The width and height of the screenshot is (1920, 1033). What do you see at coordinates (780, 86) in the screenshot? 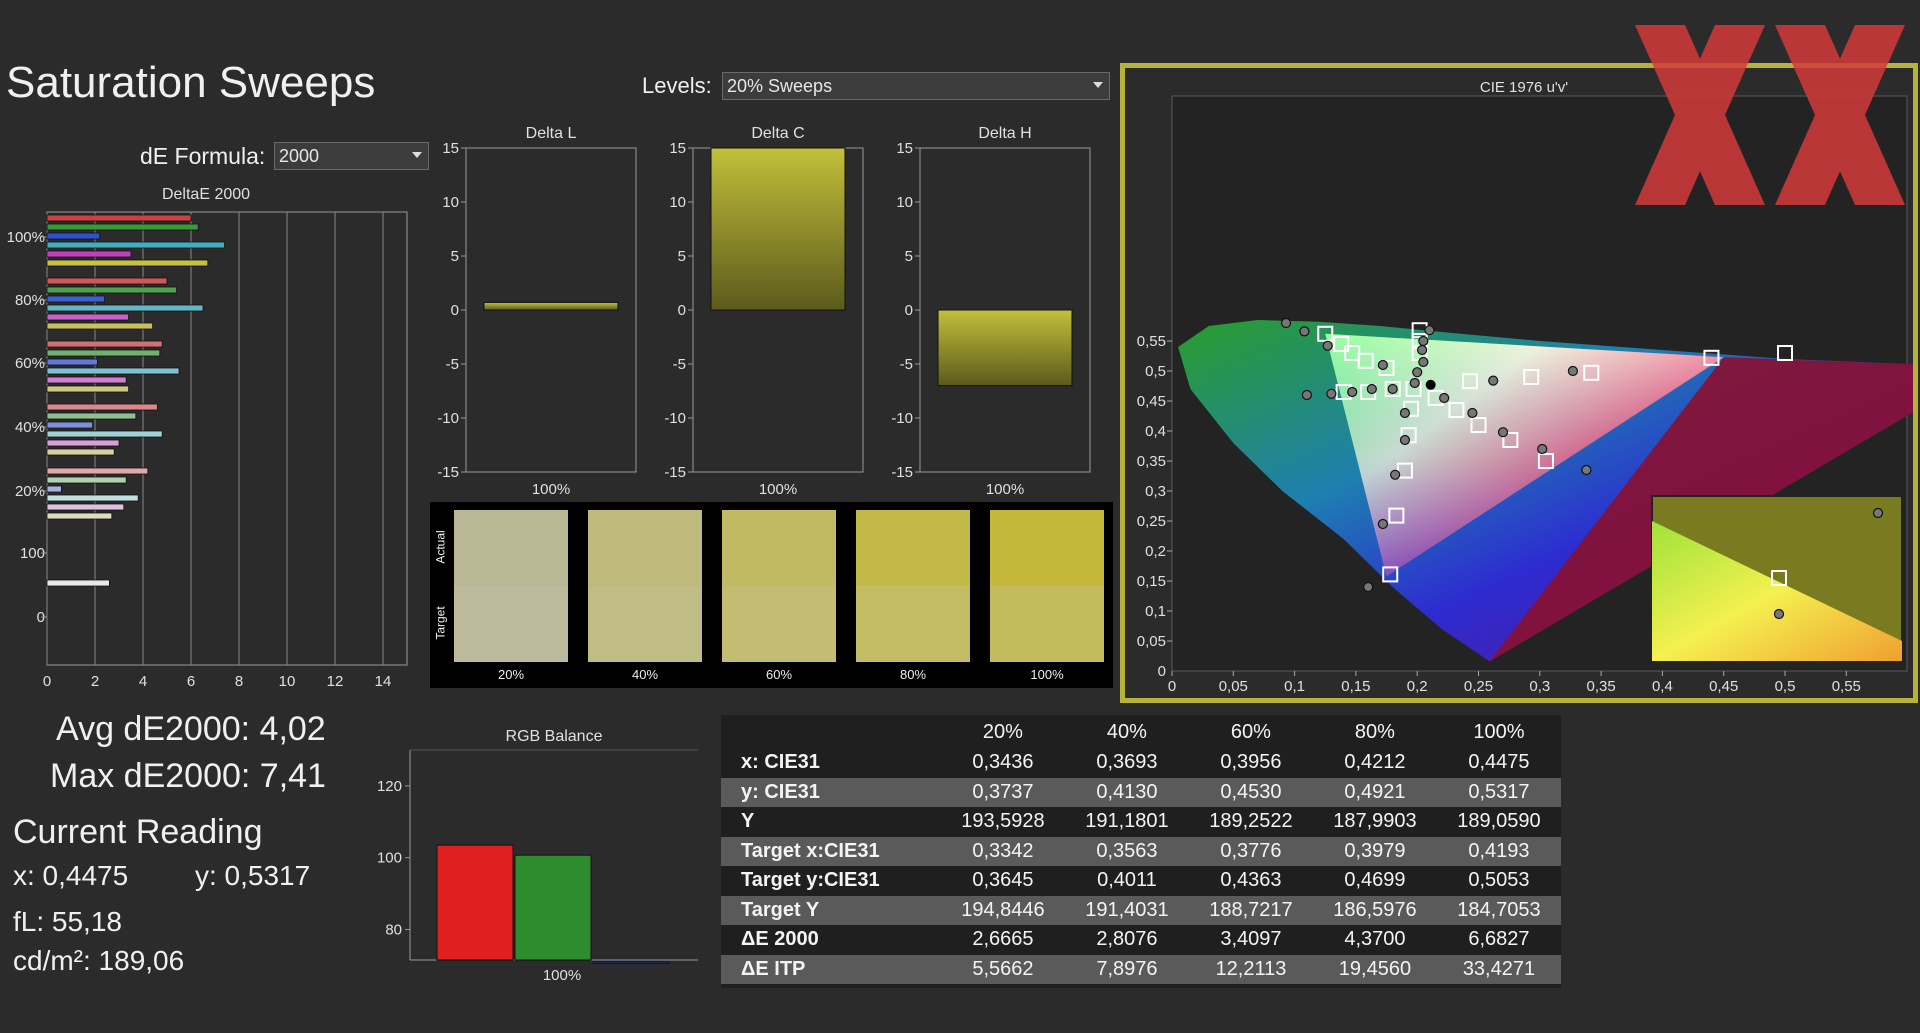
I see `levels-select-value: 20% Sweeps` at bounding box center [780, 86].